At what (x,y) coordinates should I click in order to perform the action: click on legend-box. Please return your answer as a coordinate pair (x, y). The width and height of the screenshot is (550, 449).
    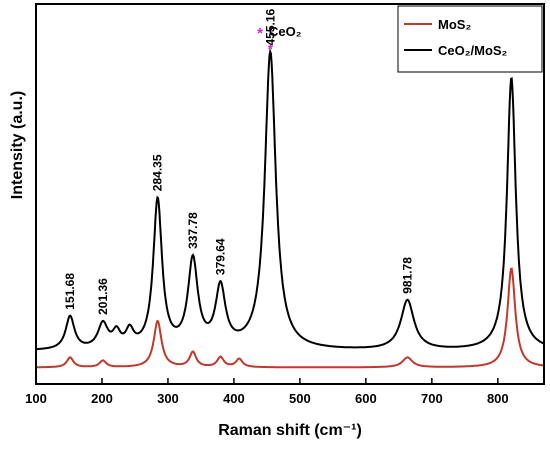
    Looking at the image, I should click on (470, 39).